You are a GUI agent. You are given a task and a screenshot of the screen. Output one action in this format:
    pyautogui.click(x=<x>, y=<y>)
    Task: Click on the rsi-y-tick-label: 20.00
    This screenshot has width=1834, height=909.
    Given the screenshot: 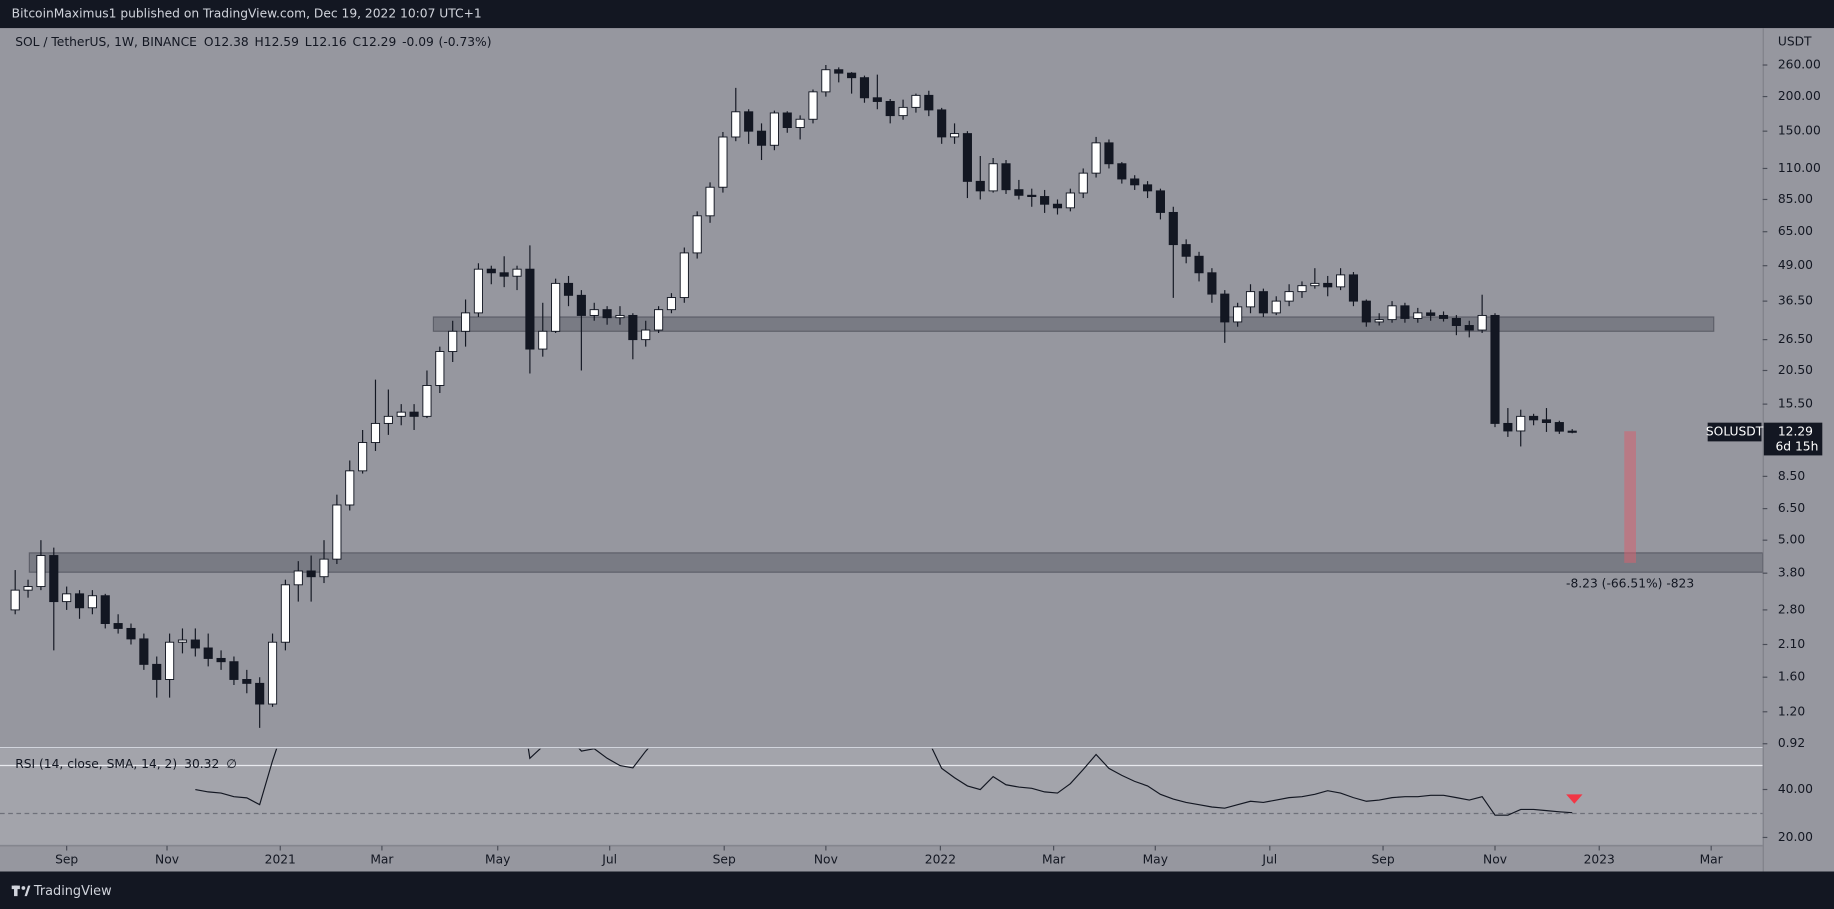 What is the action you would take?
    pyautogui.click(x=1795, y=837)
    